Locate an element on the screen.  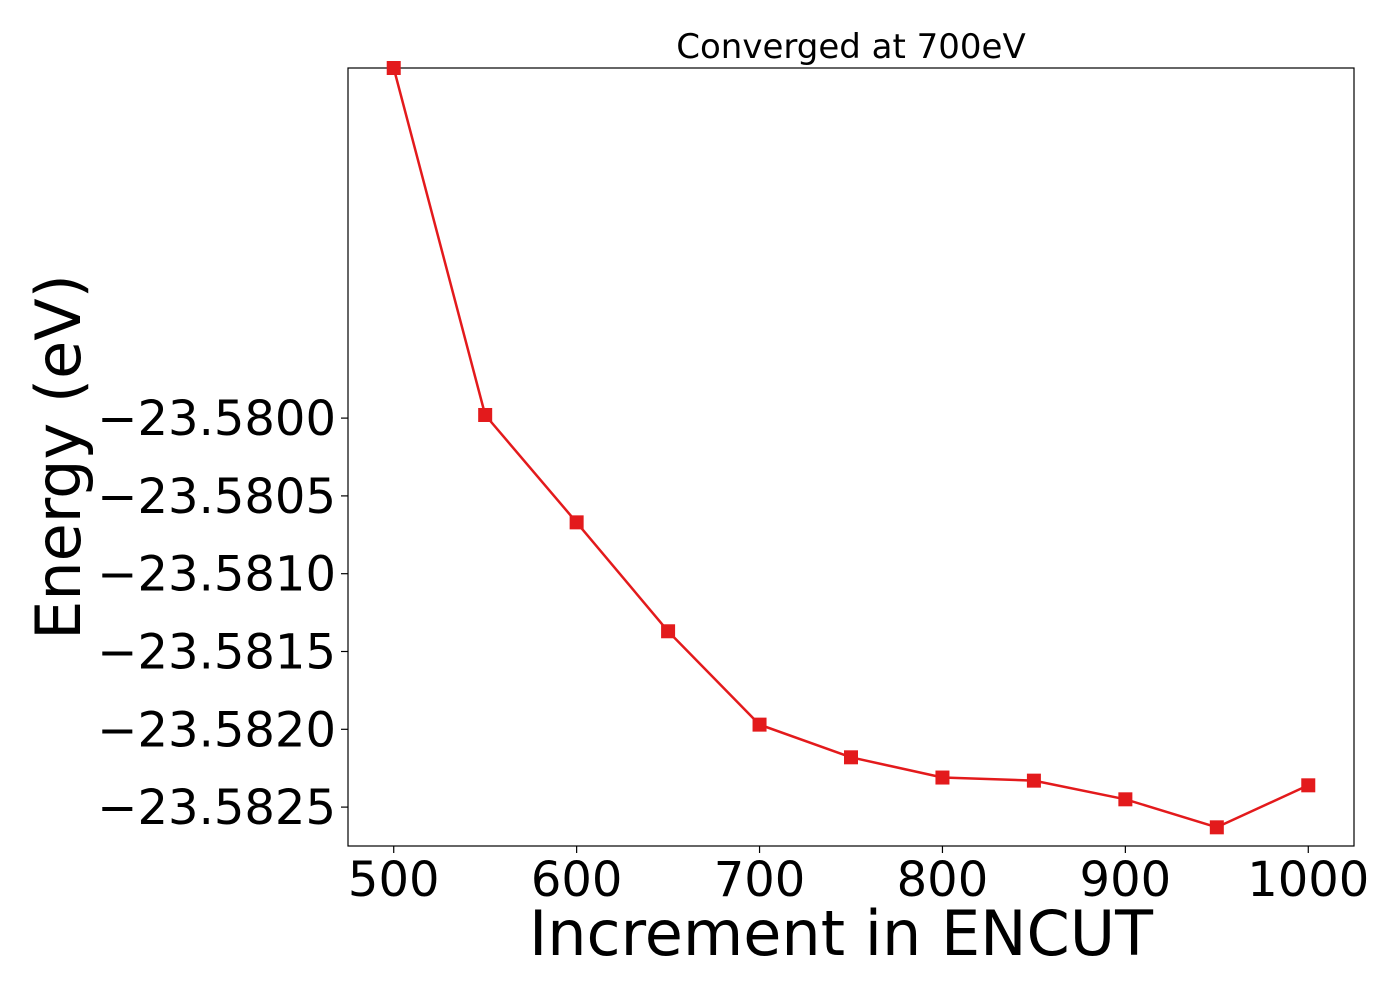
x-tick-label: 700 is located at coordinates (760, 880).